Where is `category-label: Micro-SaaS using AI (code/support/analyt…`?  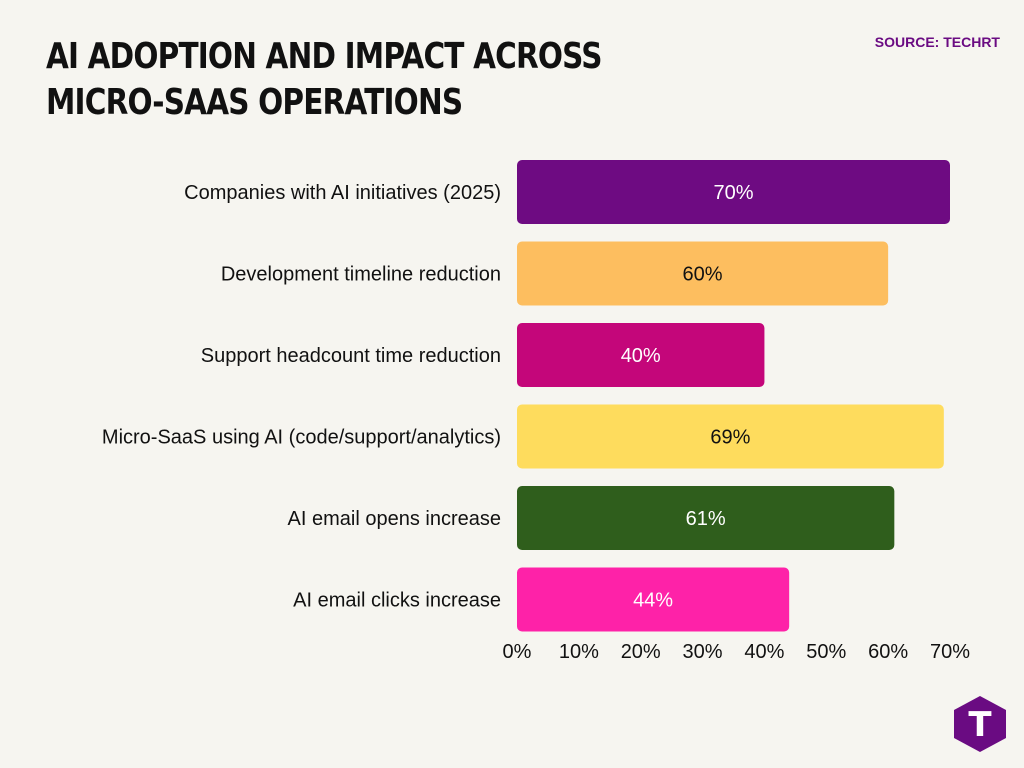
category-label: Micro-SaaS using AI (code/support/analyt… is located at coordinates (301, 438).